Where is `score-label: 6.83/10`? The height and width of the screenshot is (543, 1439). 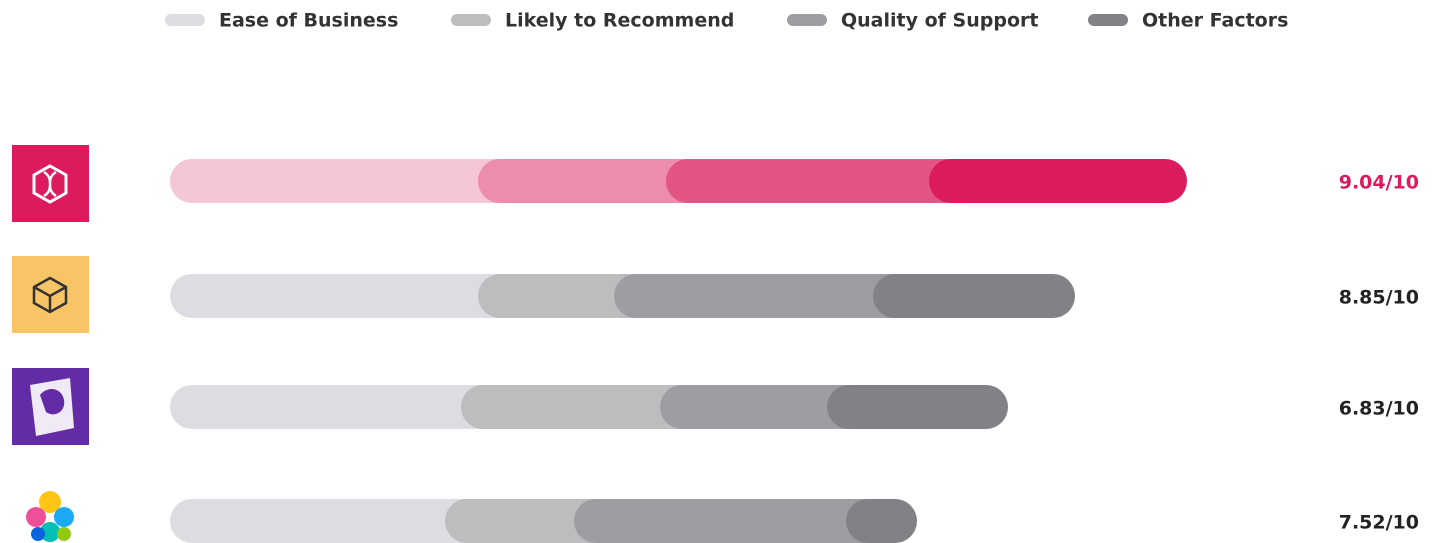
score-label: 6.83/10 is located at coordinates (1379, 409).